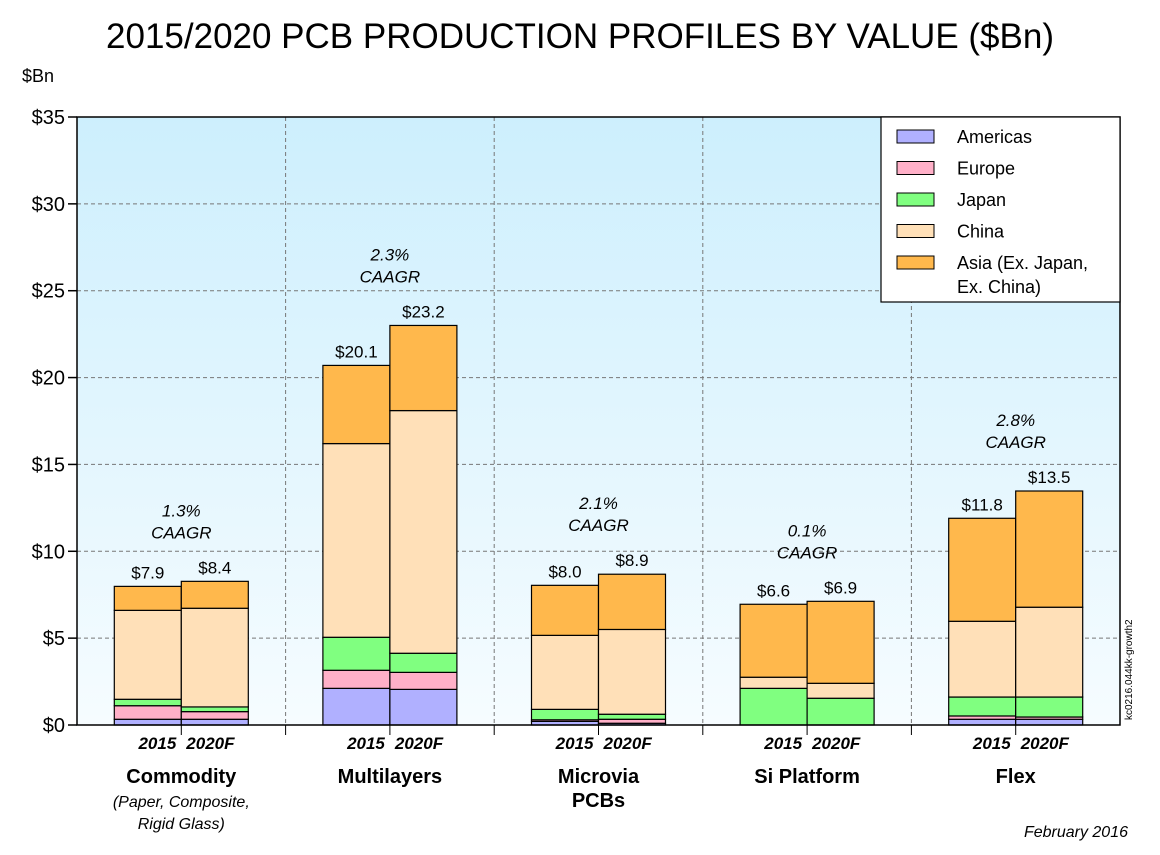 This screenshot has width=1160, height=855. Describe the element at coordinates (598, 801) in the screenshot. I see `x-category-label: PCBs` at that location.